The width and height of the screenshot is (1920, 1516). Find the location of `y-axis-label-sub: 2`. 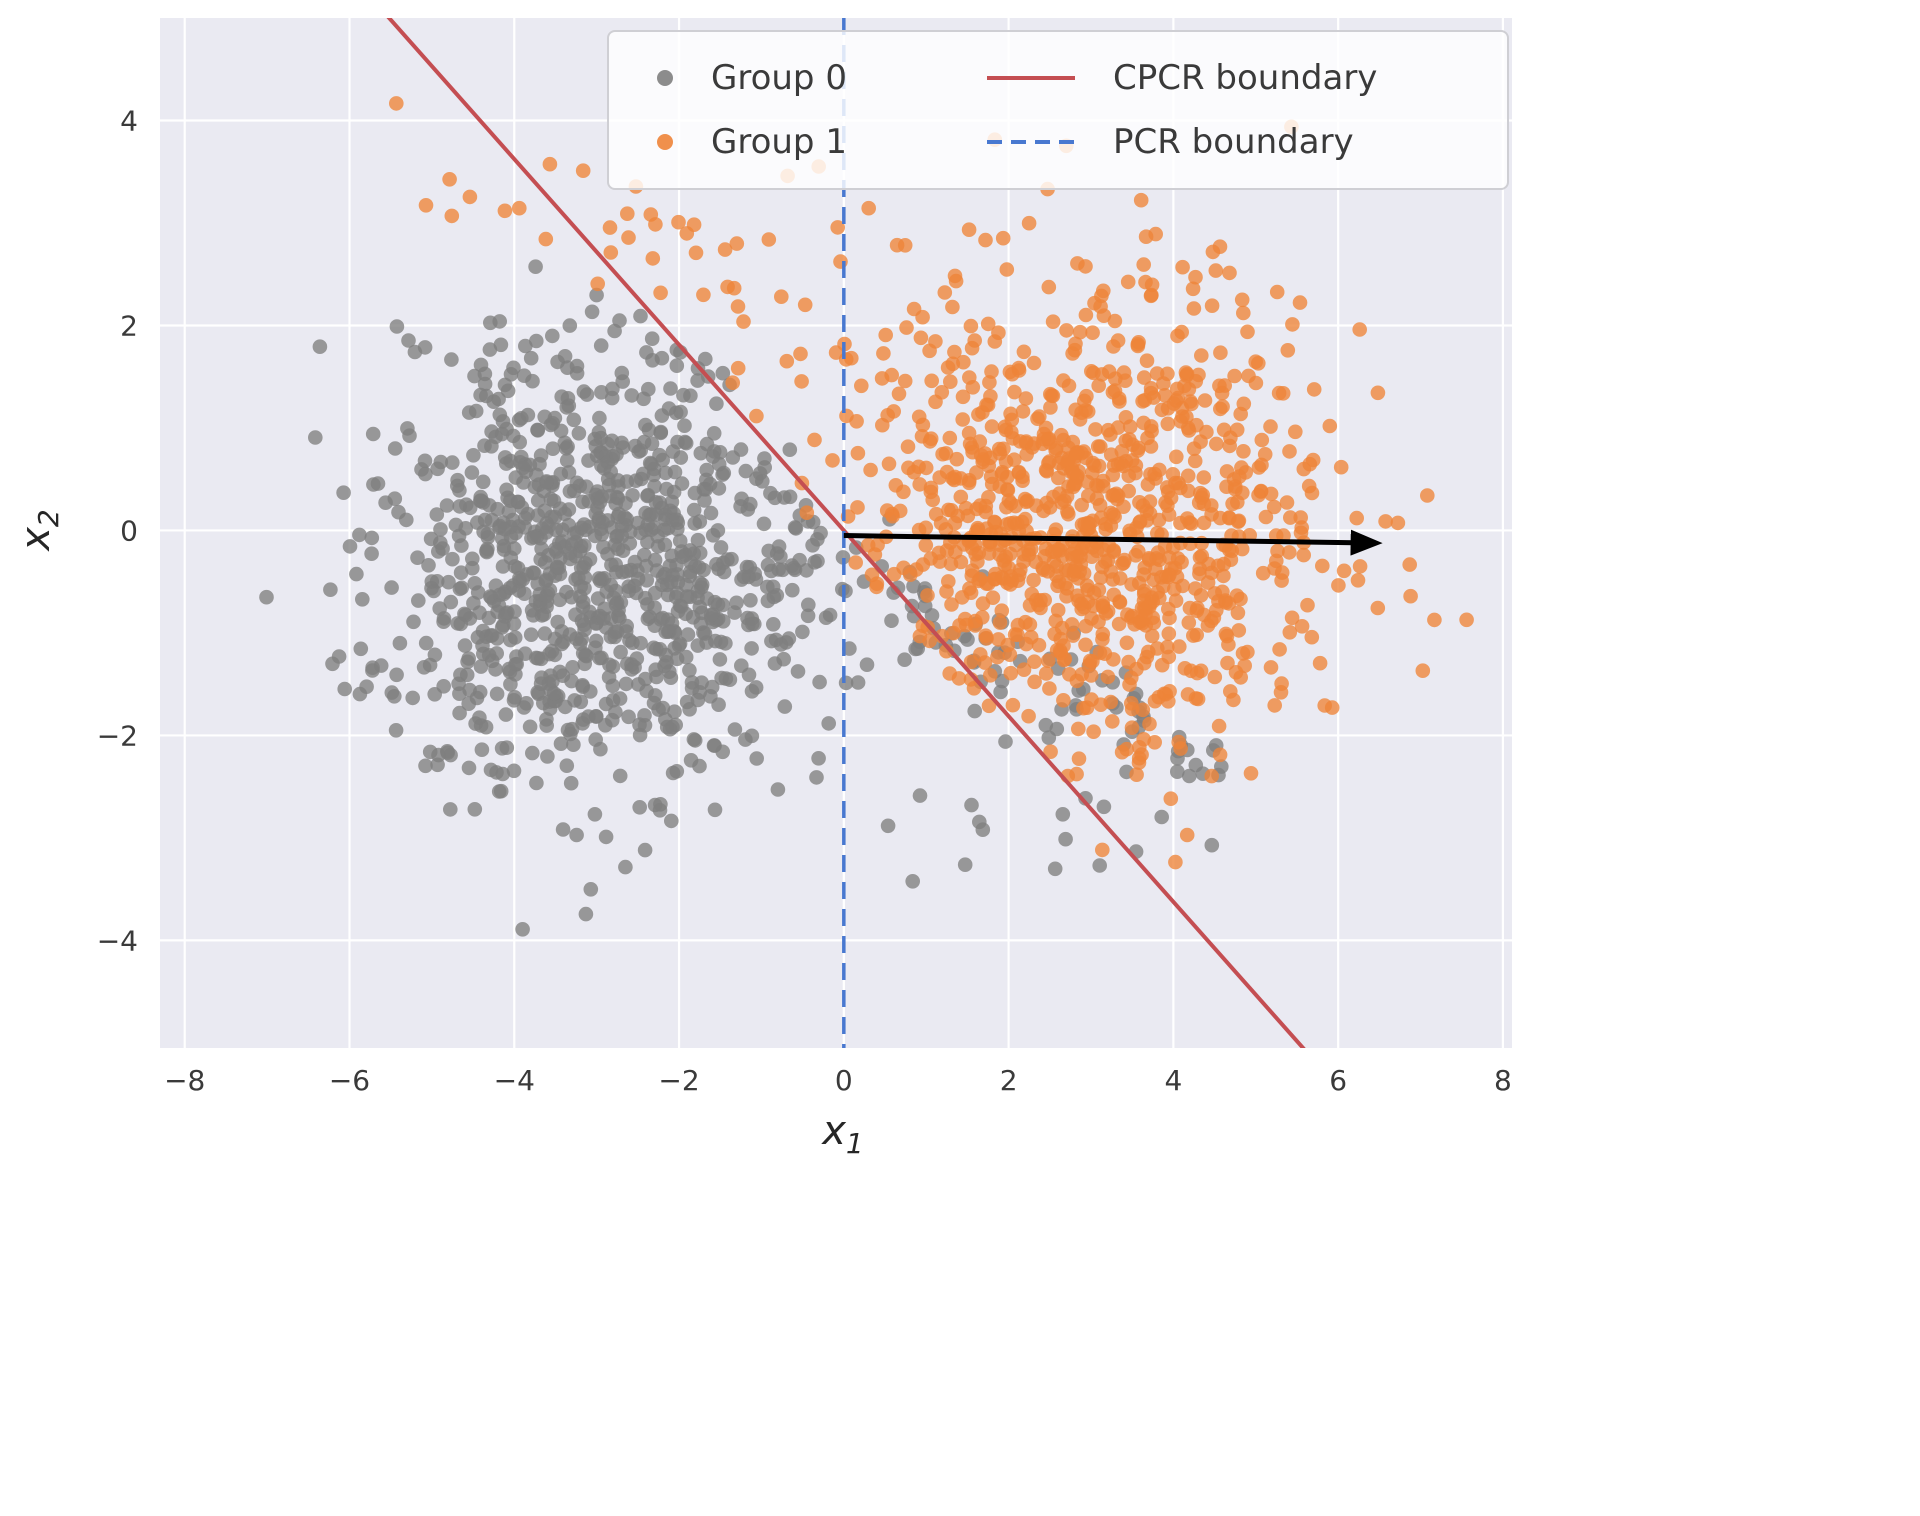

y-axis-label-sub: 2 is located at coordinates (48, 518).